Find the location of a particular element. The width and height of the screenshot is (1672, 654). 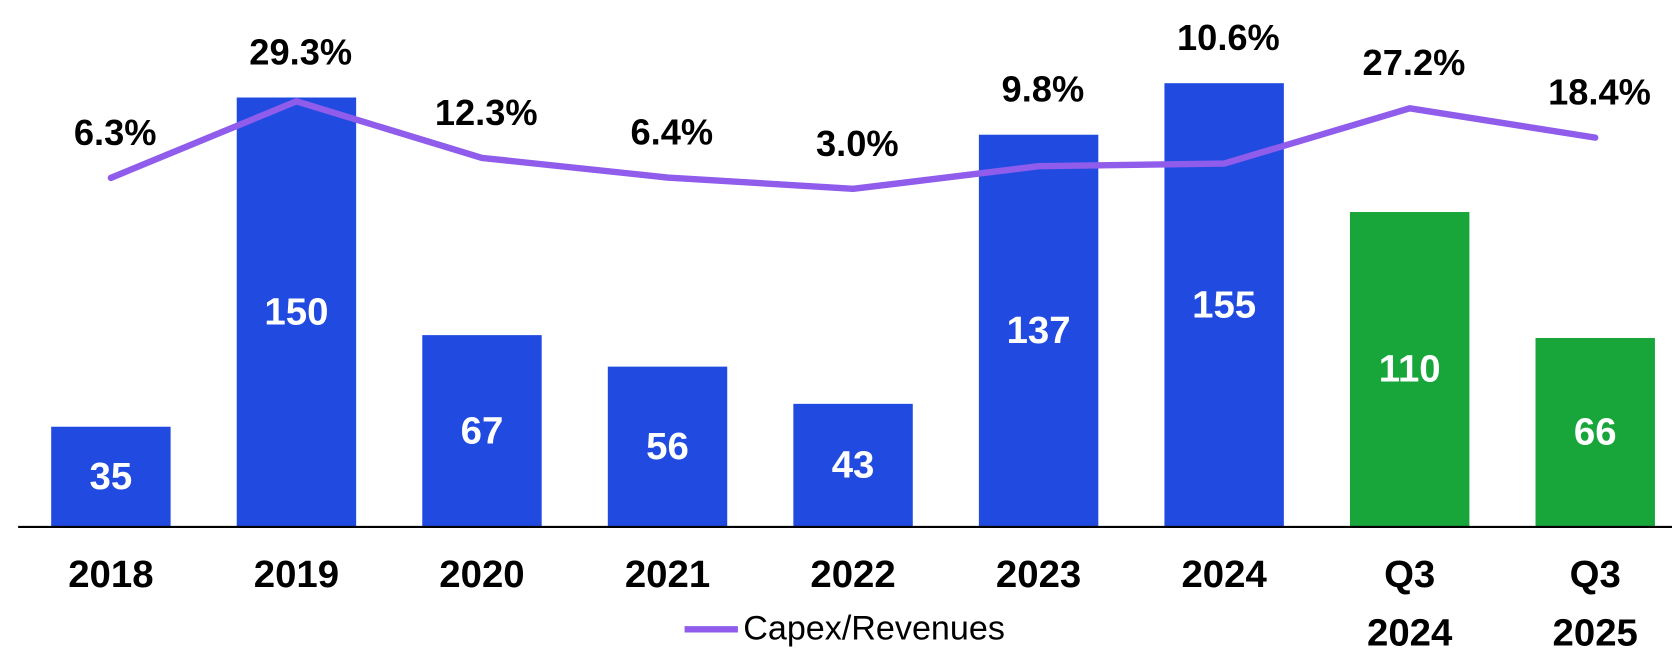

bar-value-label: 137 is located at coordinates (1039, 330).